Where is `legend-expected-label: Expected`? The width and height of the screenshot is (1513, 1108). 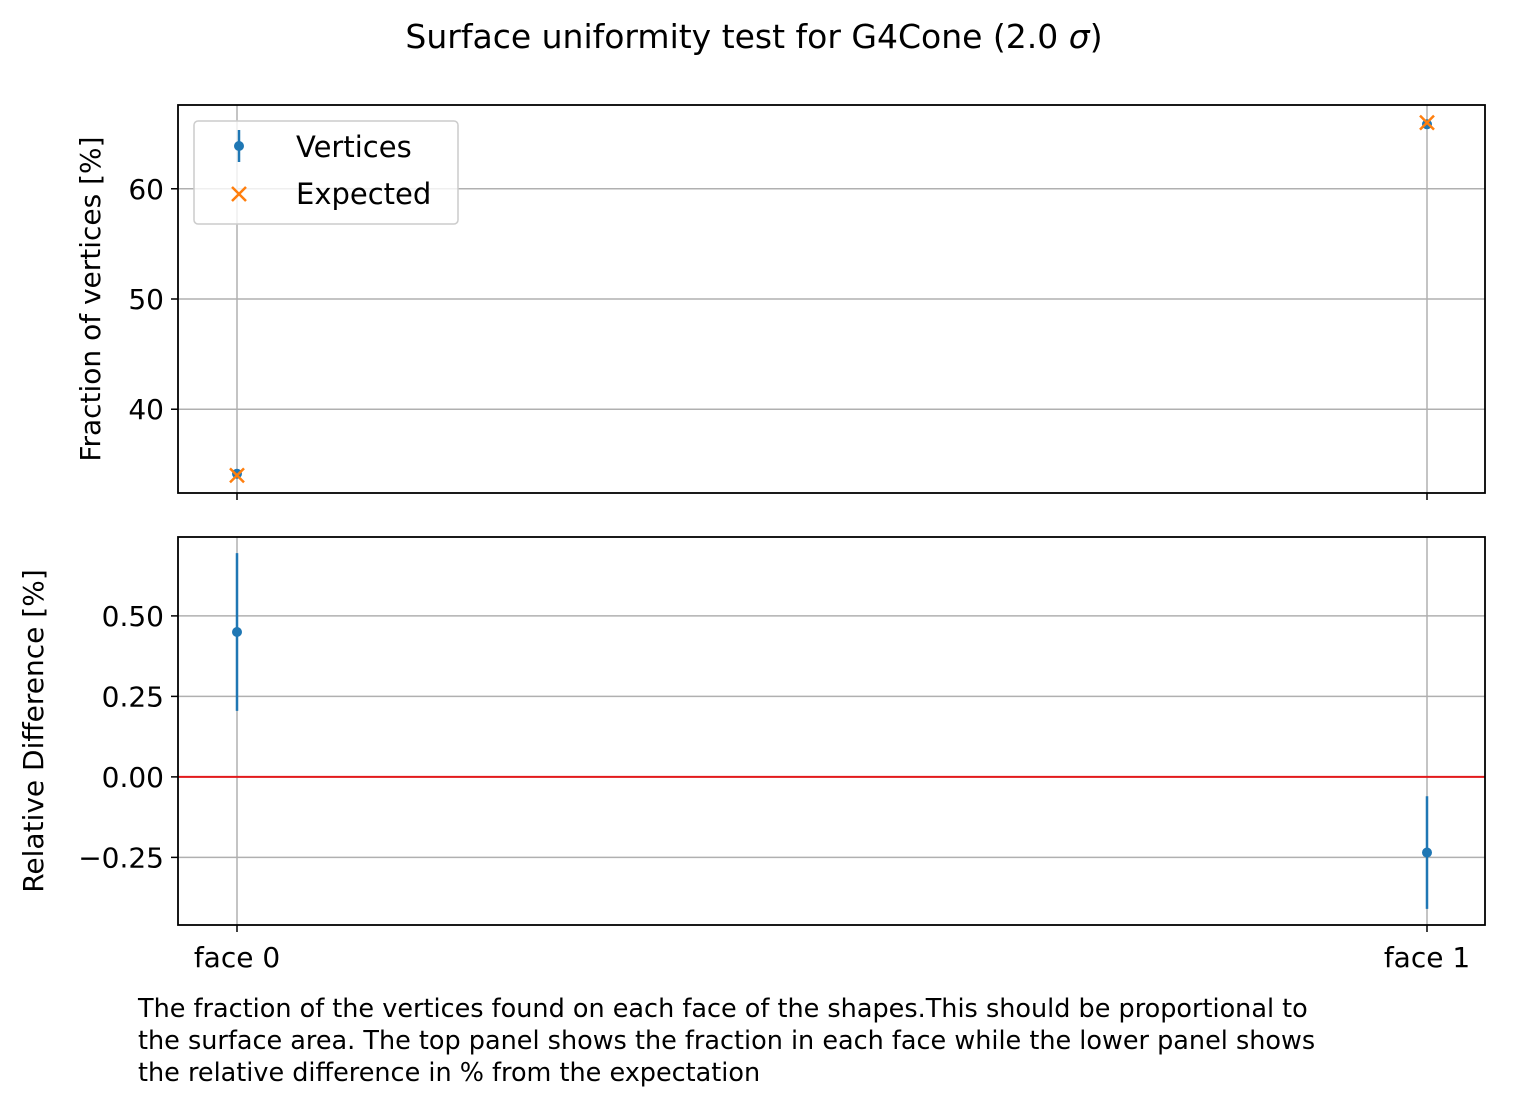 legend-expected-label: Expected is located at coordinates (363, 194).